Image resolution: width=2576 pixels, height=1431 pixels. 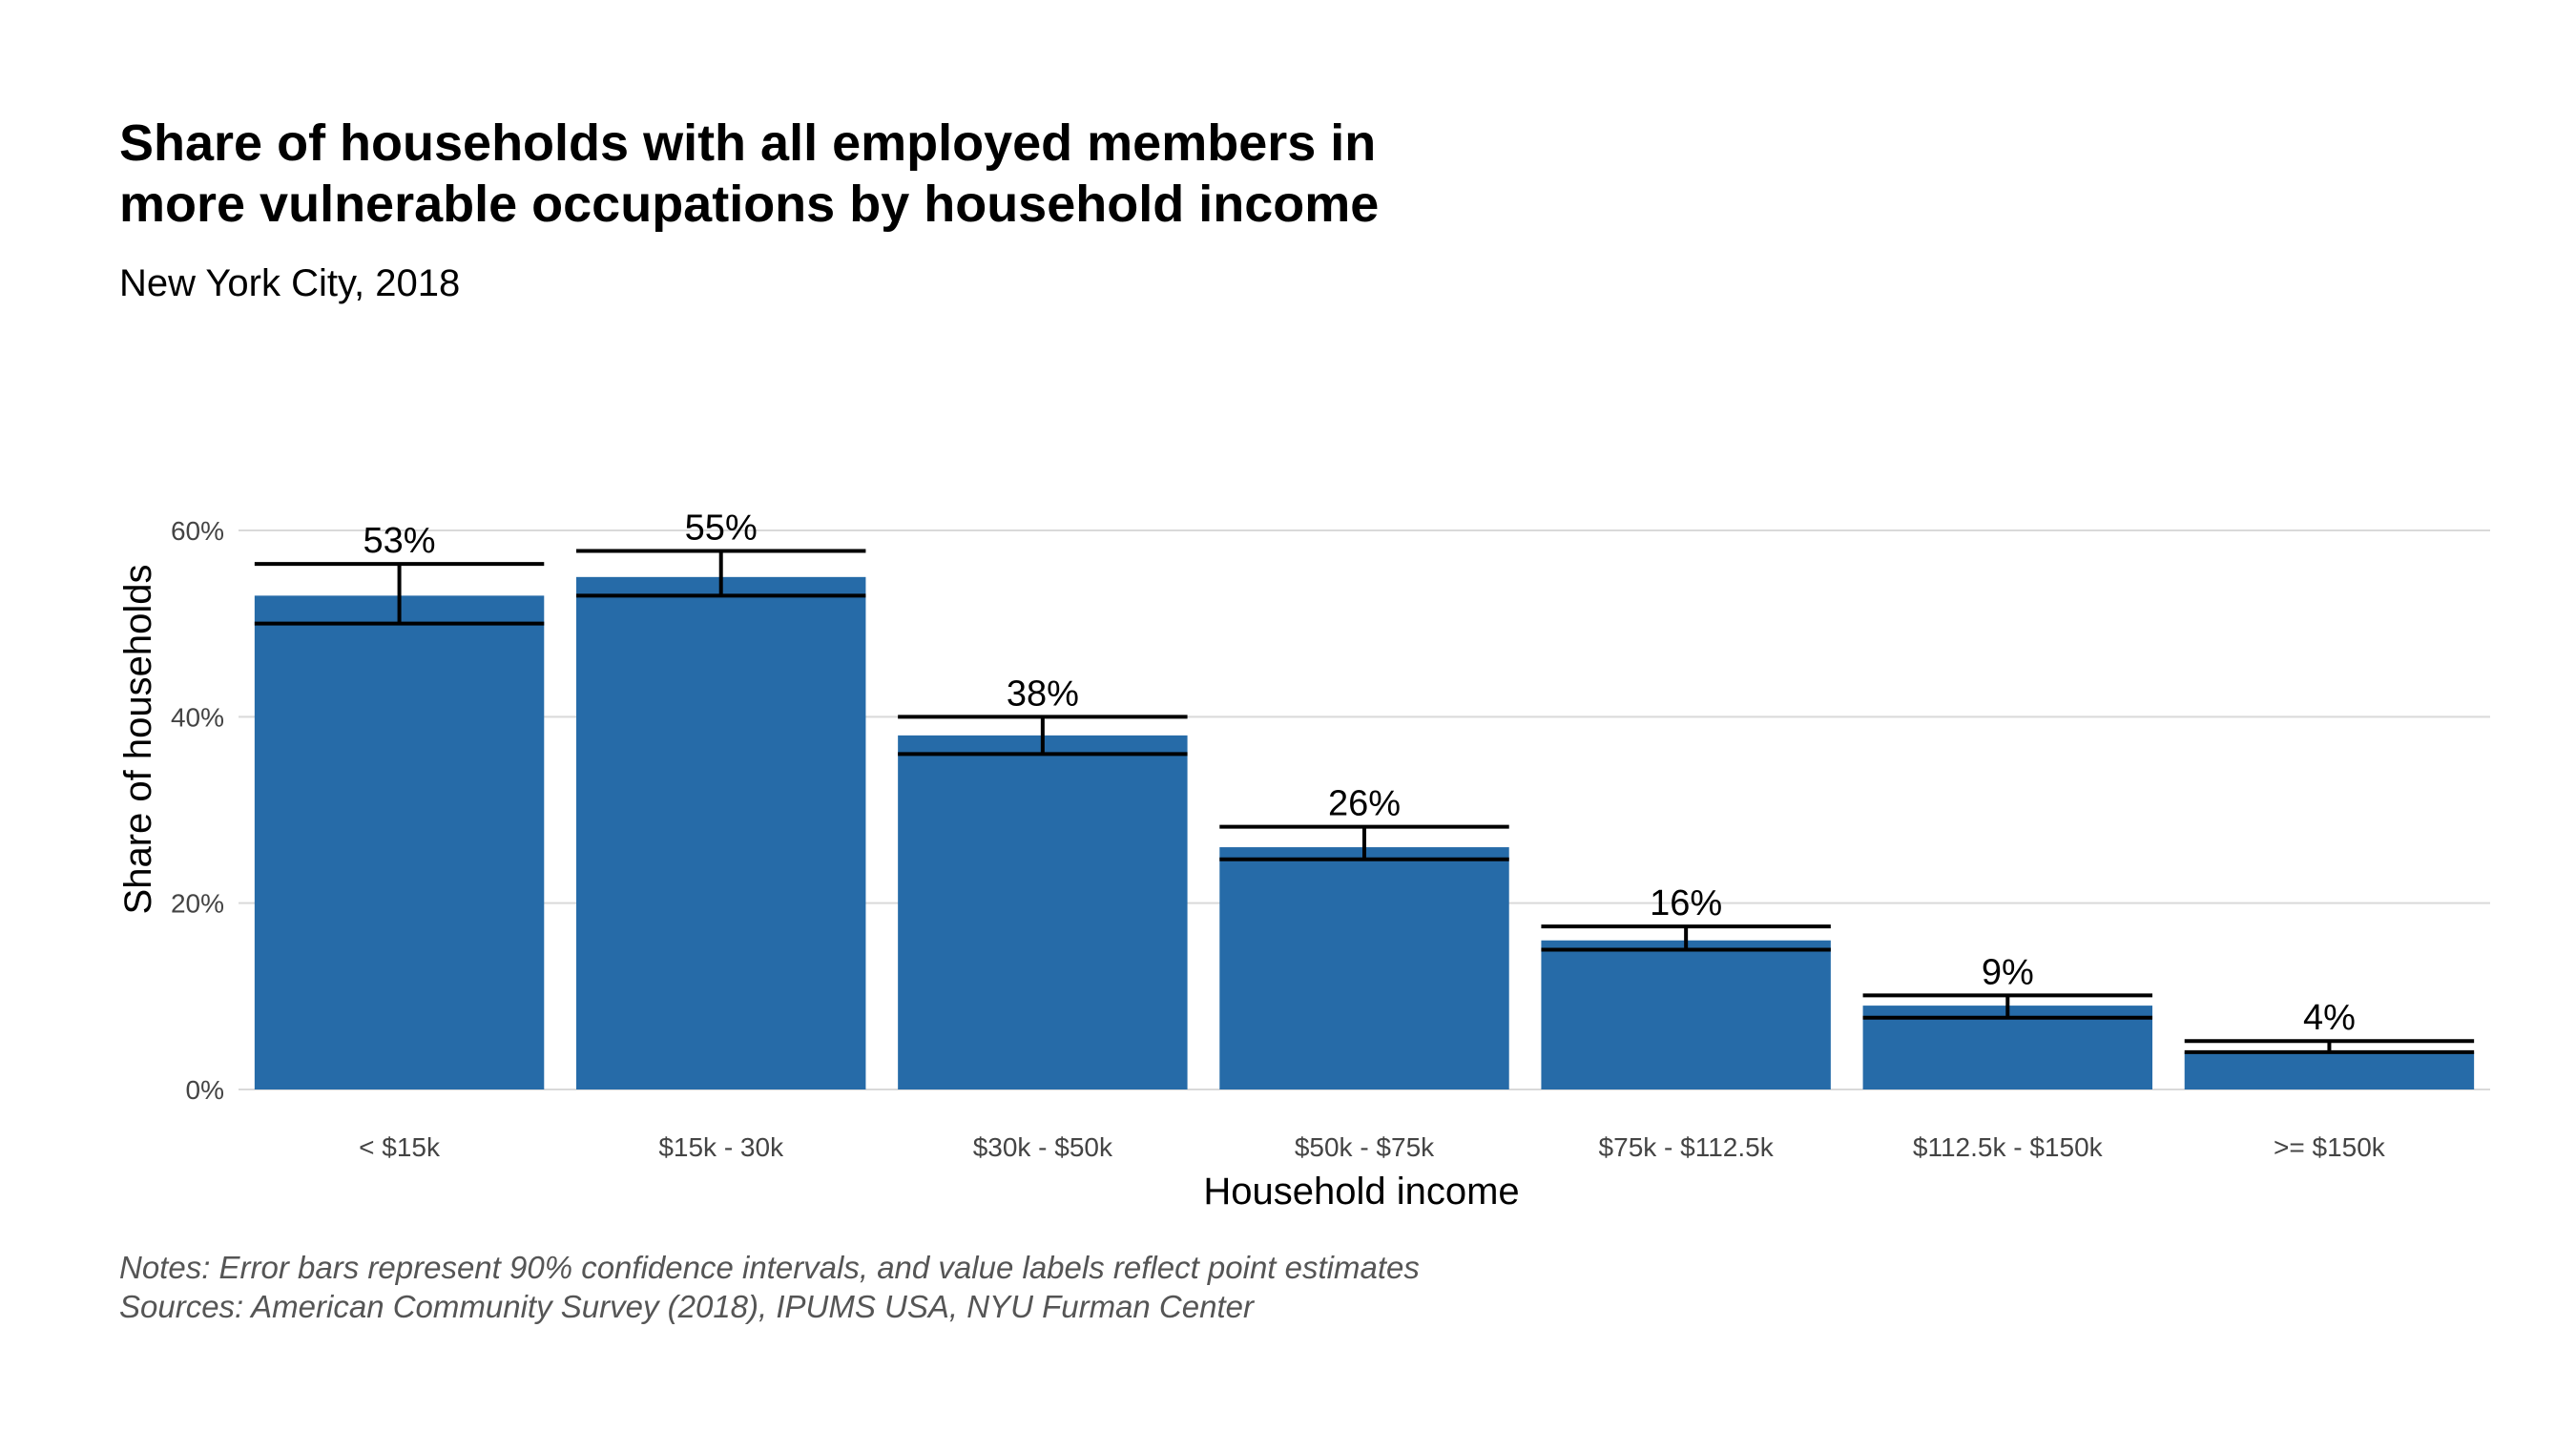 What do you see at coordinates (2008, 1147) in the screenshot?
I see `x-tick-label: $112.5k - $150k` at bounding box center [2008, 1147].